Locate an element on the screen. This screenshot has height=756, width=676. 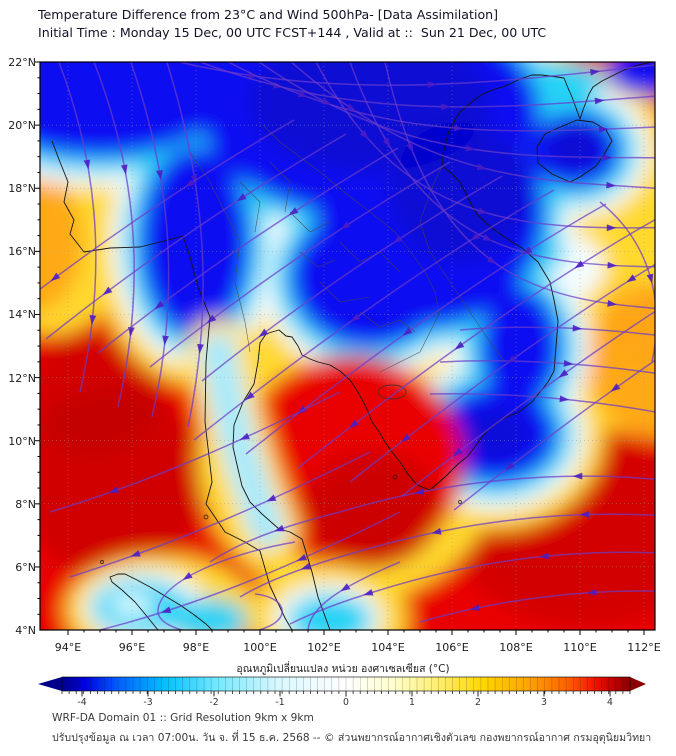
colorbar-ticks is located at coordinates (346, 694).